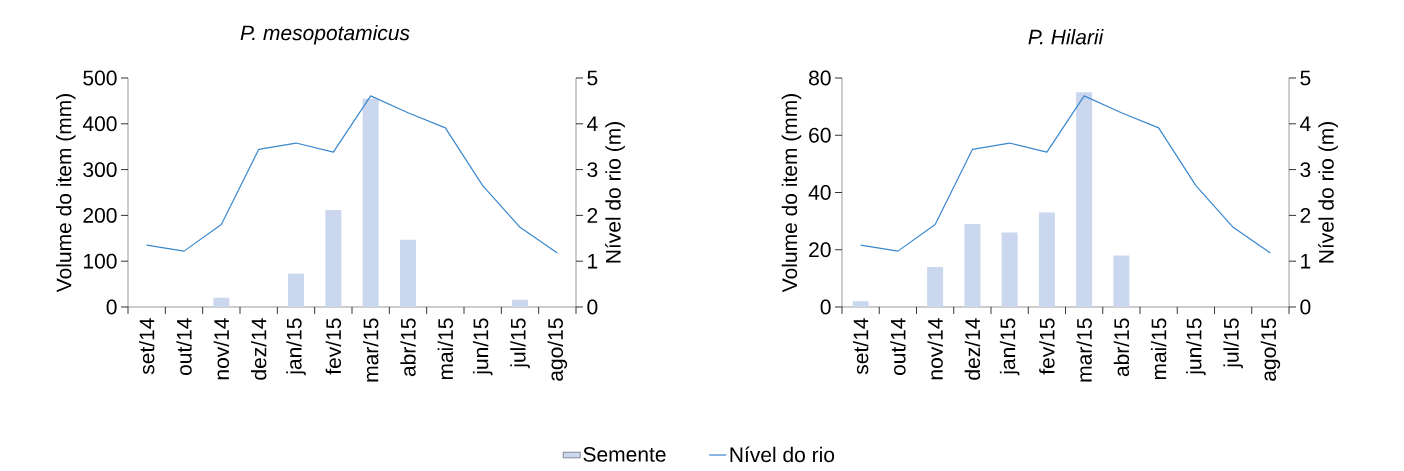  What do you see at coordinates (99, 124) in the screenshot?
I see `y-tick-label: 400` at bounding box center [99, 124].